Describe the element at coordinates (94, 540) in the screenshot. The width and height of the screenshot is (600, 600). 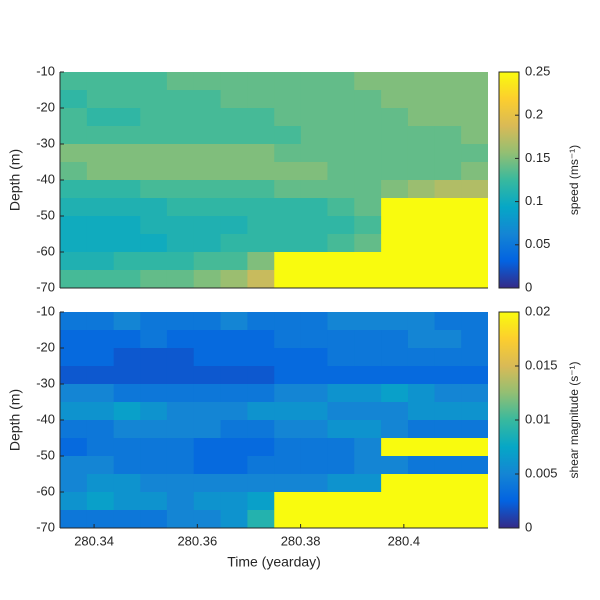
I see `x-tick-label: 280.34` at that location.